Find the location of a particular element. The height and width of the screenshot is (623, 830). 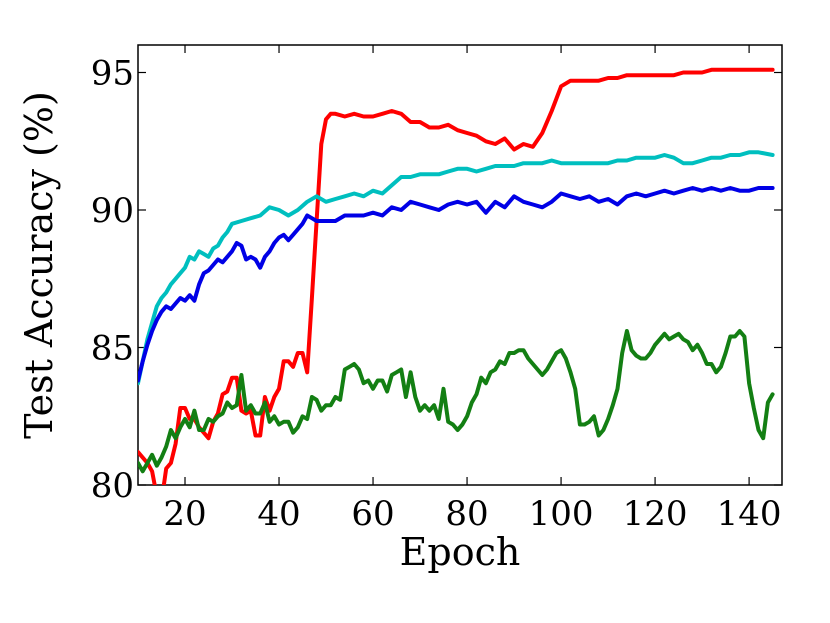

x-tick-label: 100 is located at coordinates (561, 514).